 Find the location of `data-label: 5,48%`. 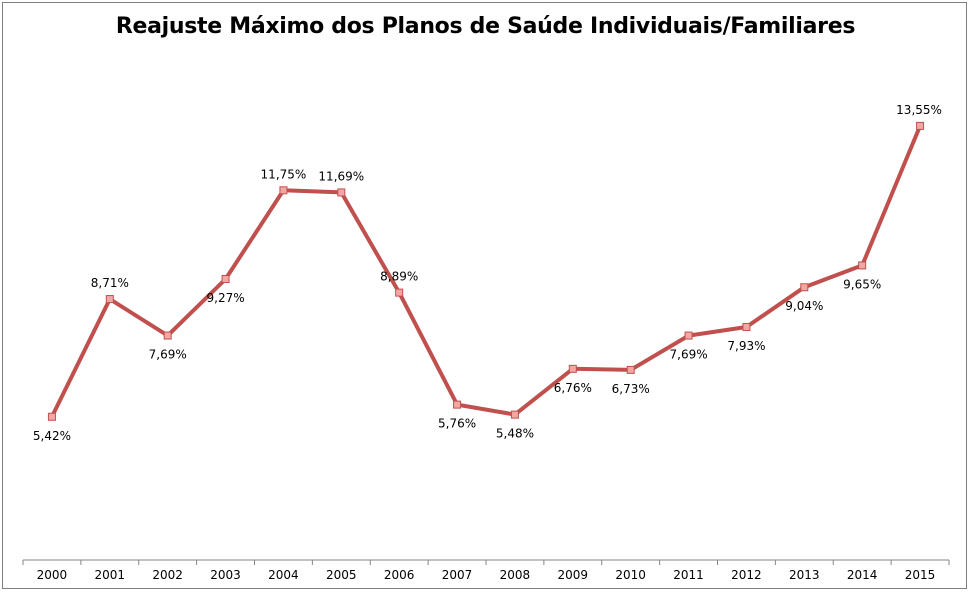

data-label: 5,48% is located at coordinates (515, 434).